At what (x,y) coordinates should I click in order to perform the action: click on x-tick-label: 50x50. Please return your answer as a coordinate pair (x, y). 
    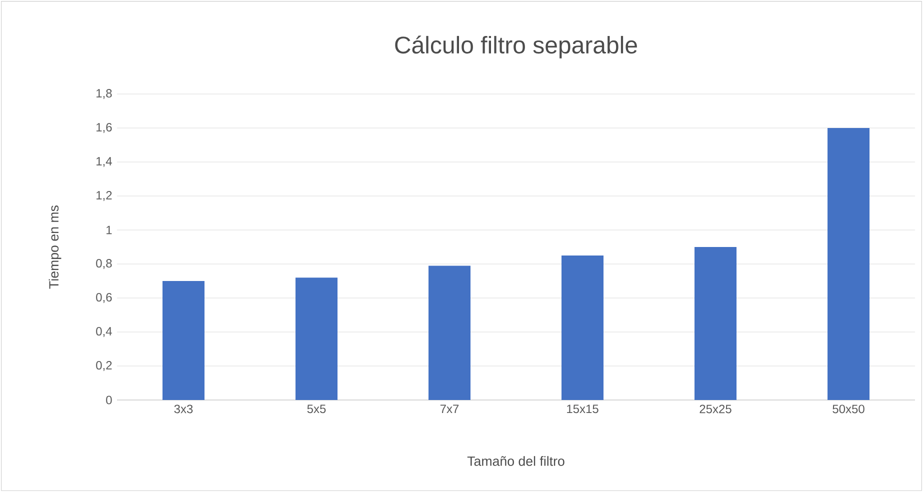
    Looking at the image, I should click on (848, 409).